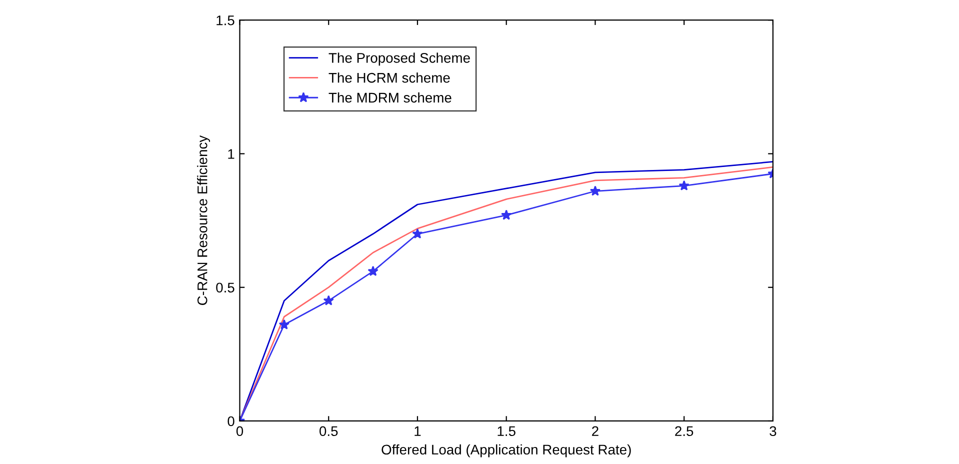  I want to click on y-axis-title: C-RAN Resource Efficiency, so click(203, 220).